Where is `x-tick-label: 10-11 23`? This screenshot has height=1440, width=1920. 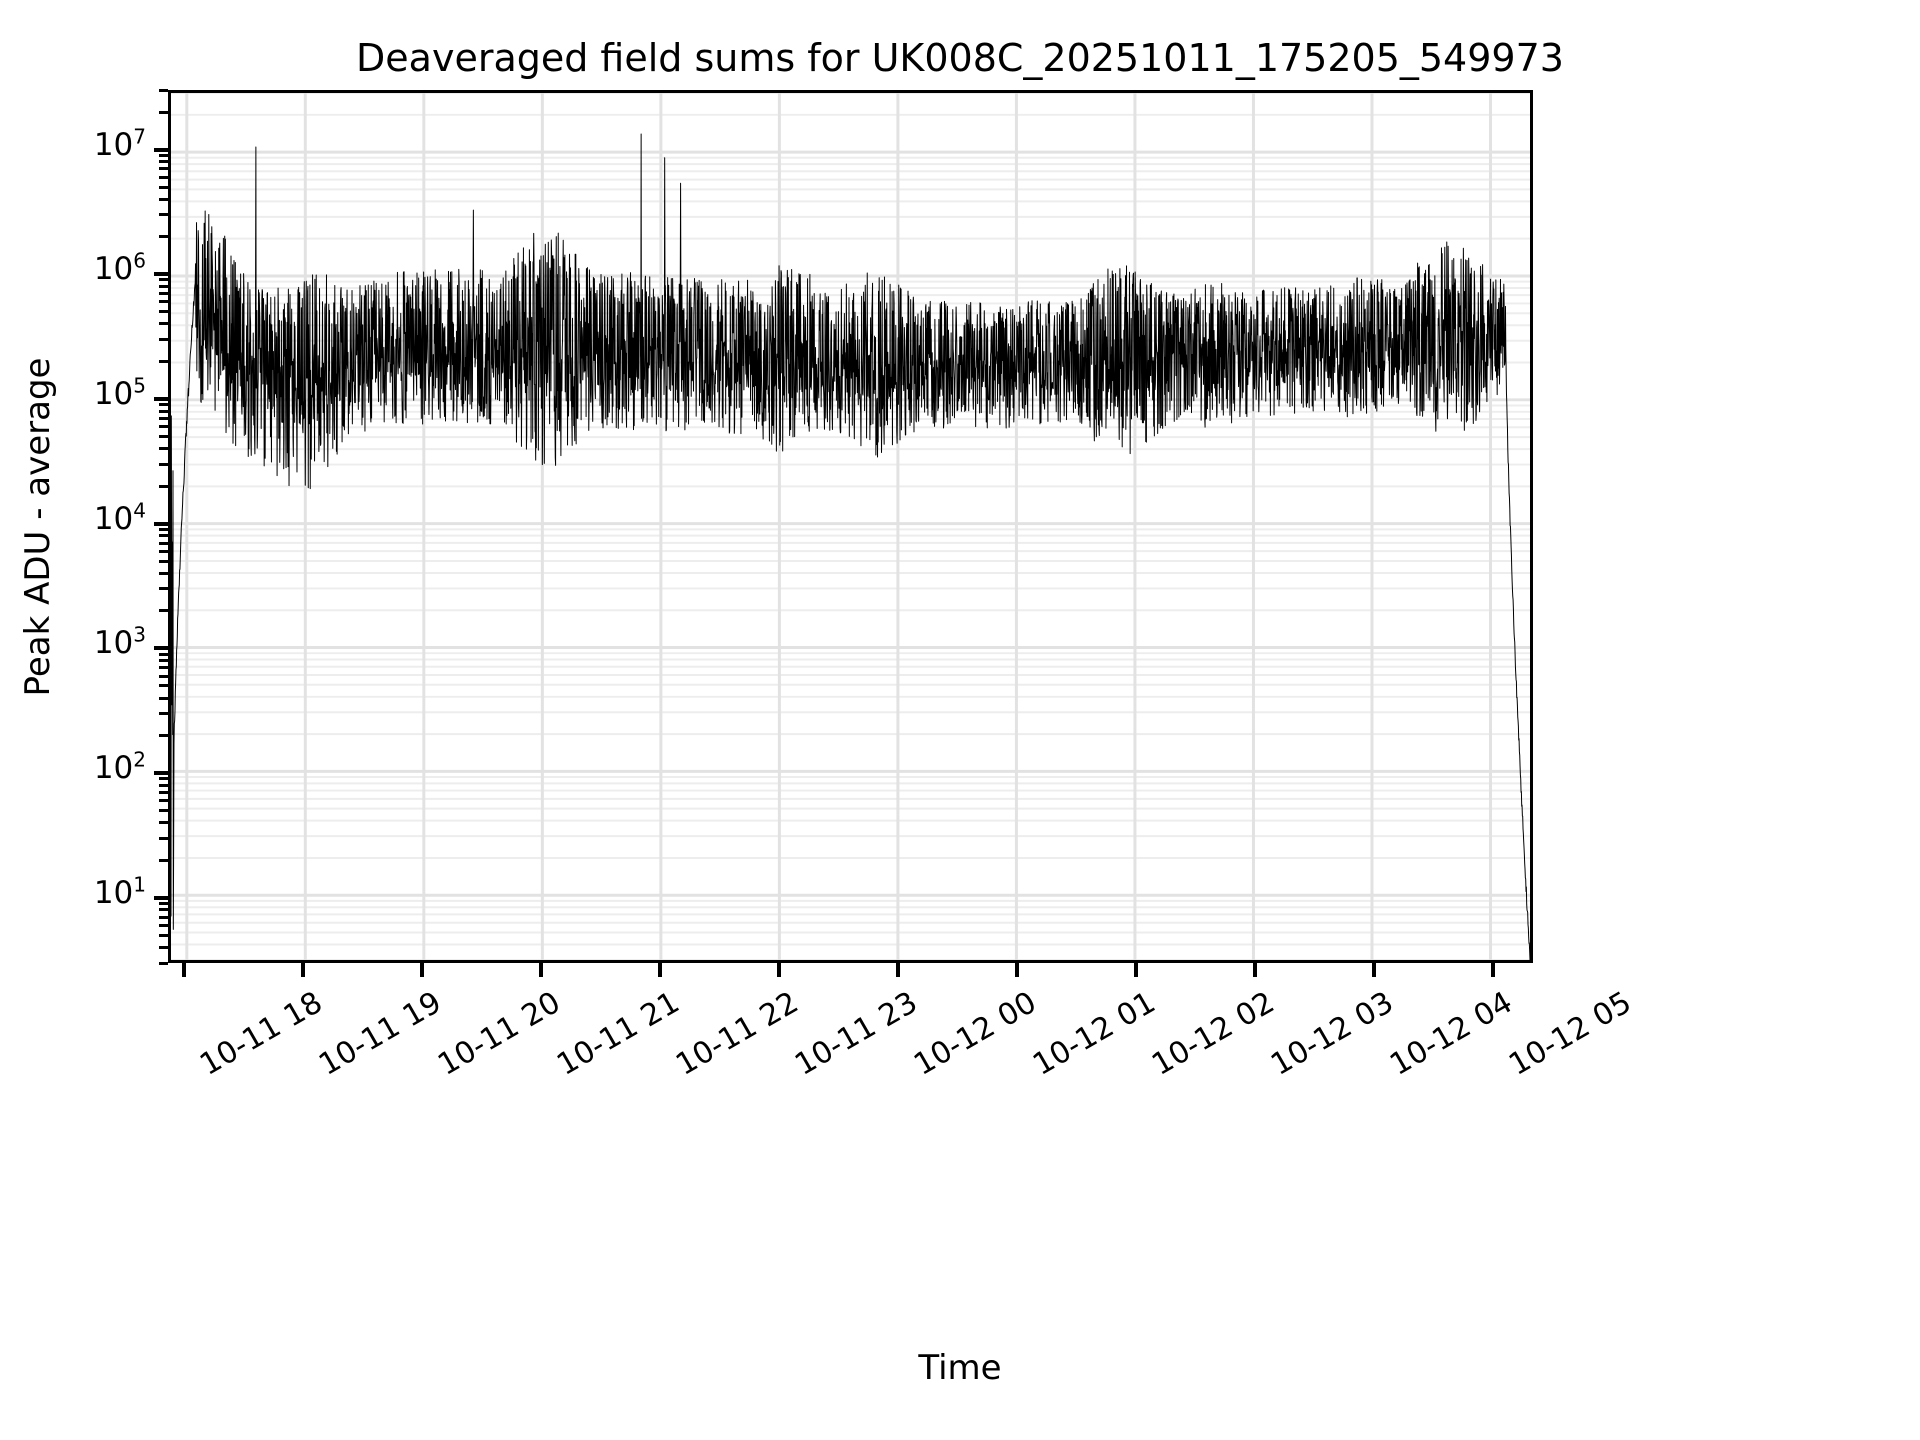
x-tick-label: 10-11 23 is located at coordinates (856, 1034).